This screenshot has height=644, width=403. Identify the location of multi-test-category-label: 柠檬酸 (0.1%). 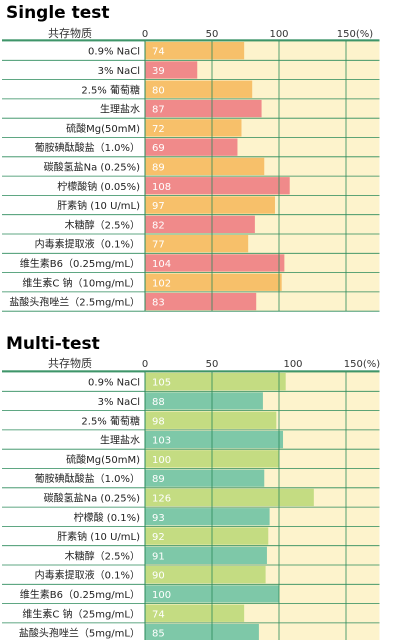
(107, 517).